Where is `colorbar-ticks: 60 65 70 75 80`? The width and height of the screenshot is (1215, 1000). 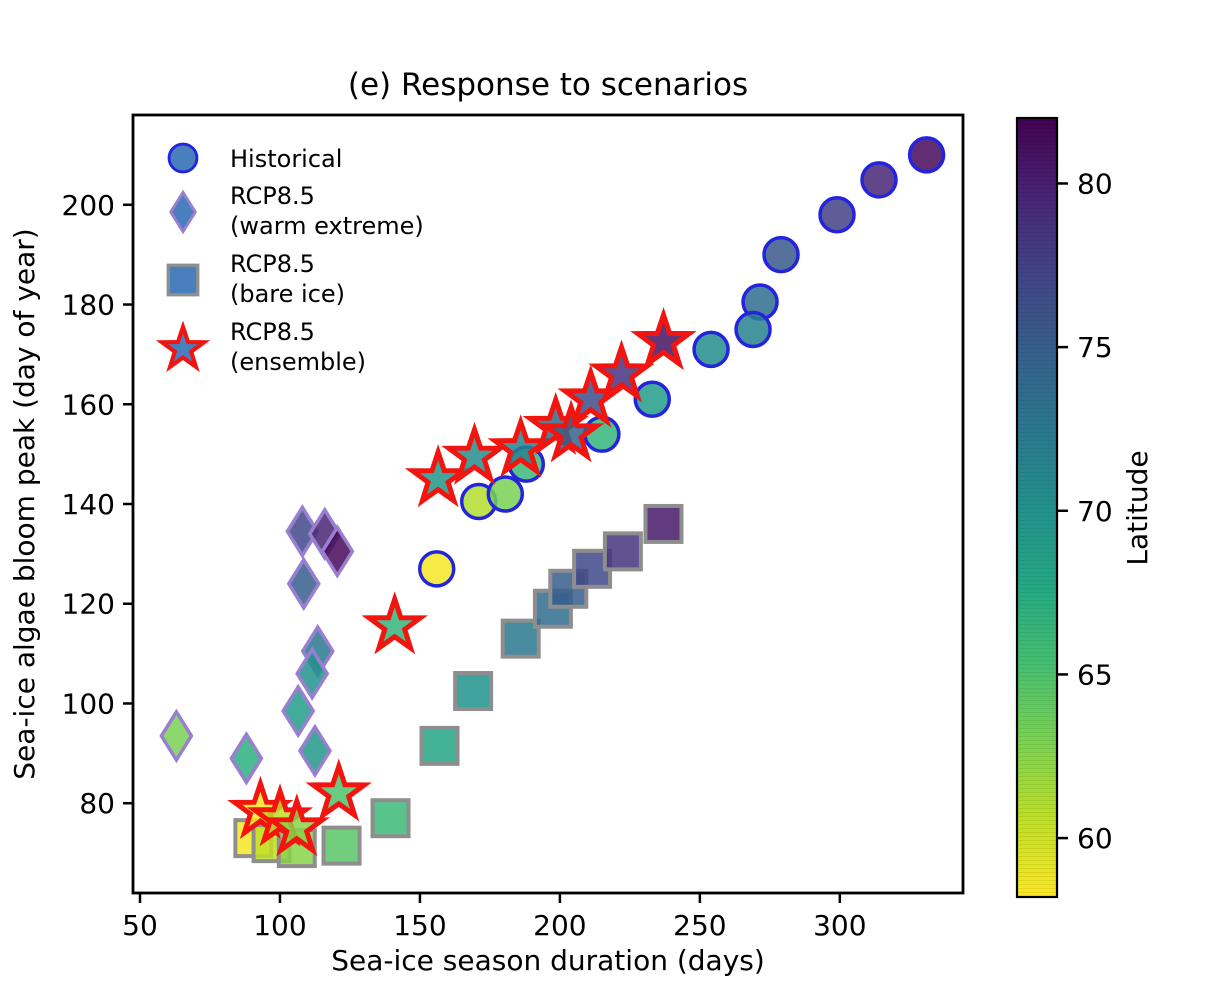
colorbar-ticks: 60 65 70 75 80 is located at coordinates (1085, 511).